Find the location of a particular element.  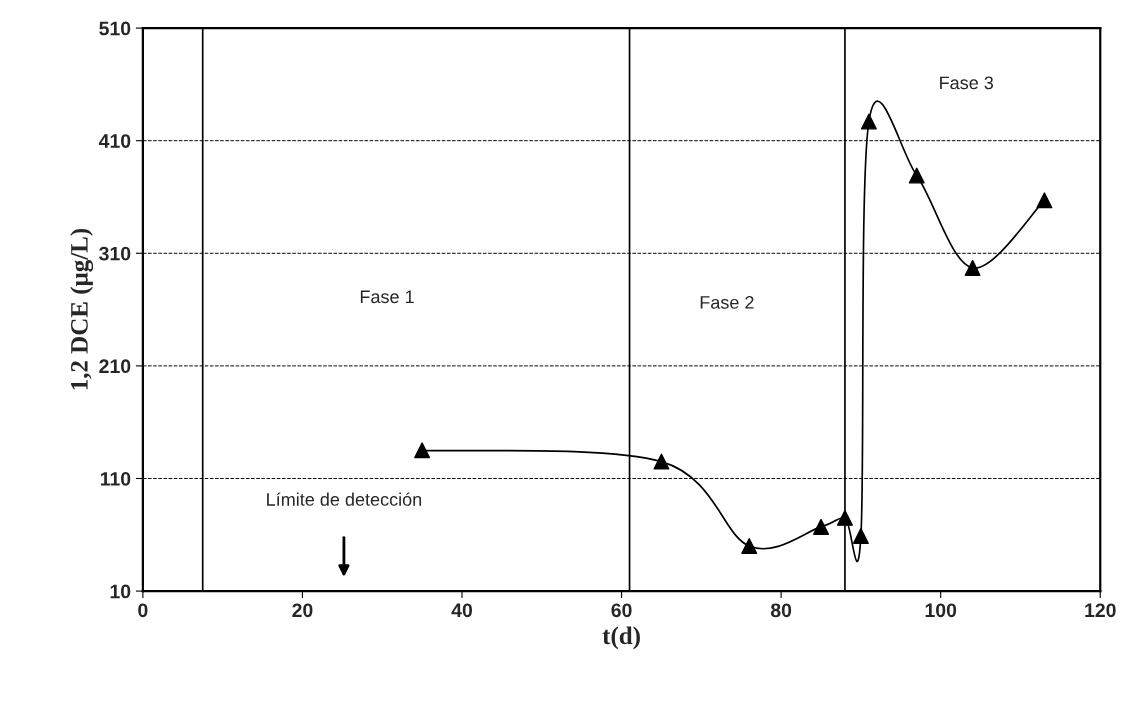

annotation: Fase 3 is located at coordinates (967, 83).